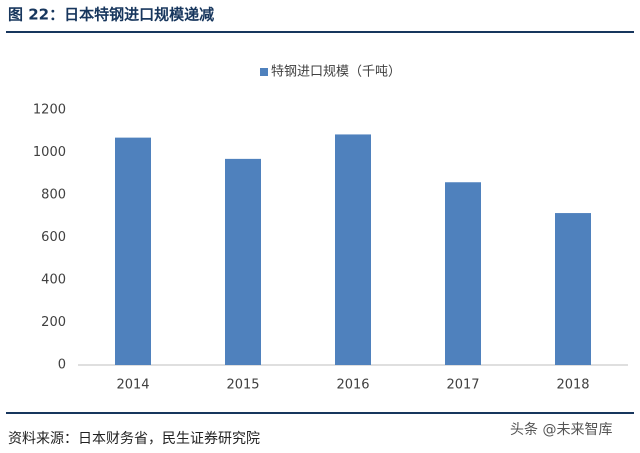 This screenshot has height=453, width=640. What do you see at coordinates (132, 385) in the screenshot?
I see `x-tick-label: 2014` at bounding box center [132, 385].